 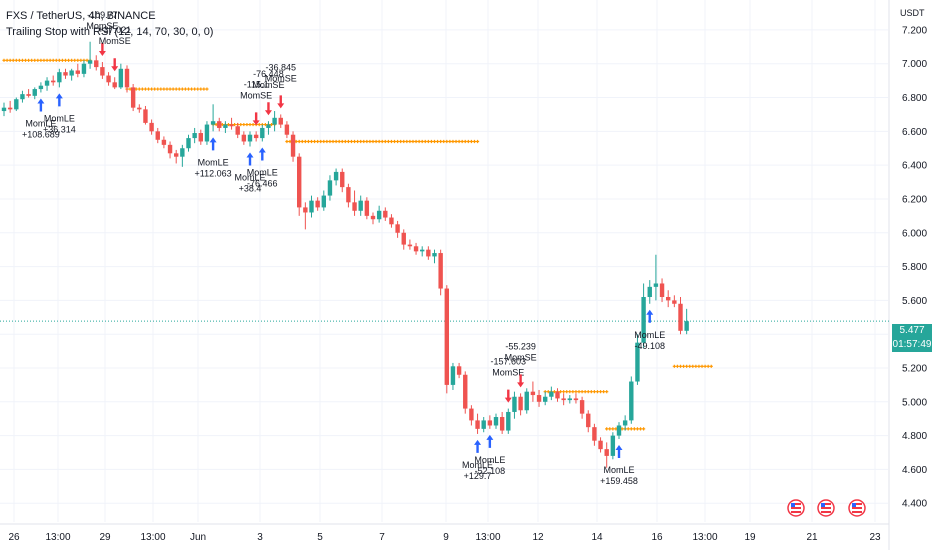 I want to click on signal-label: +36.314, so click(x=59, y=129).